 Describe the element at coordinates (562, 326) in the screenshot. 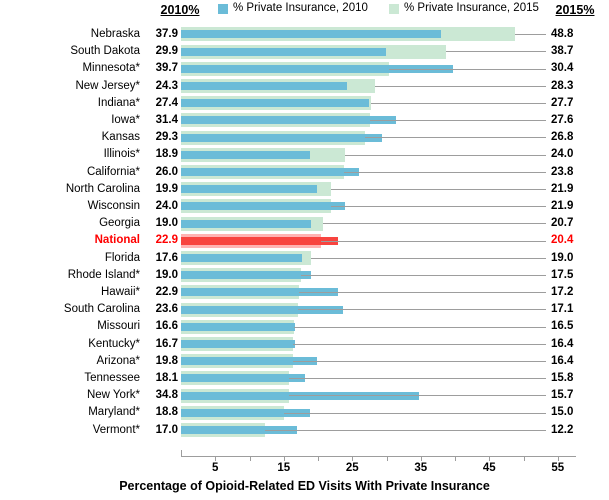

I see `value-2015: 16.5` at that location.